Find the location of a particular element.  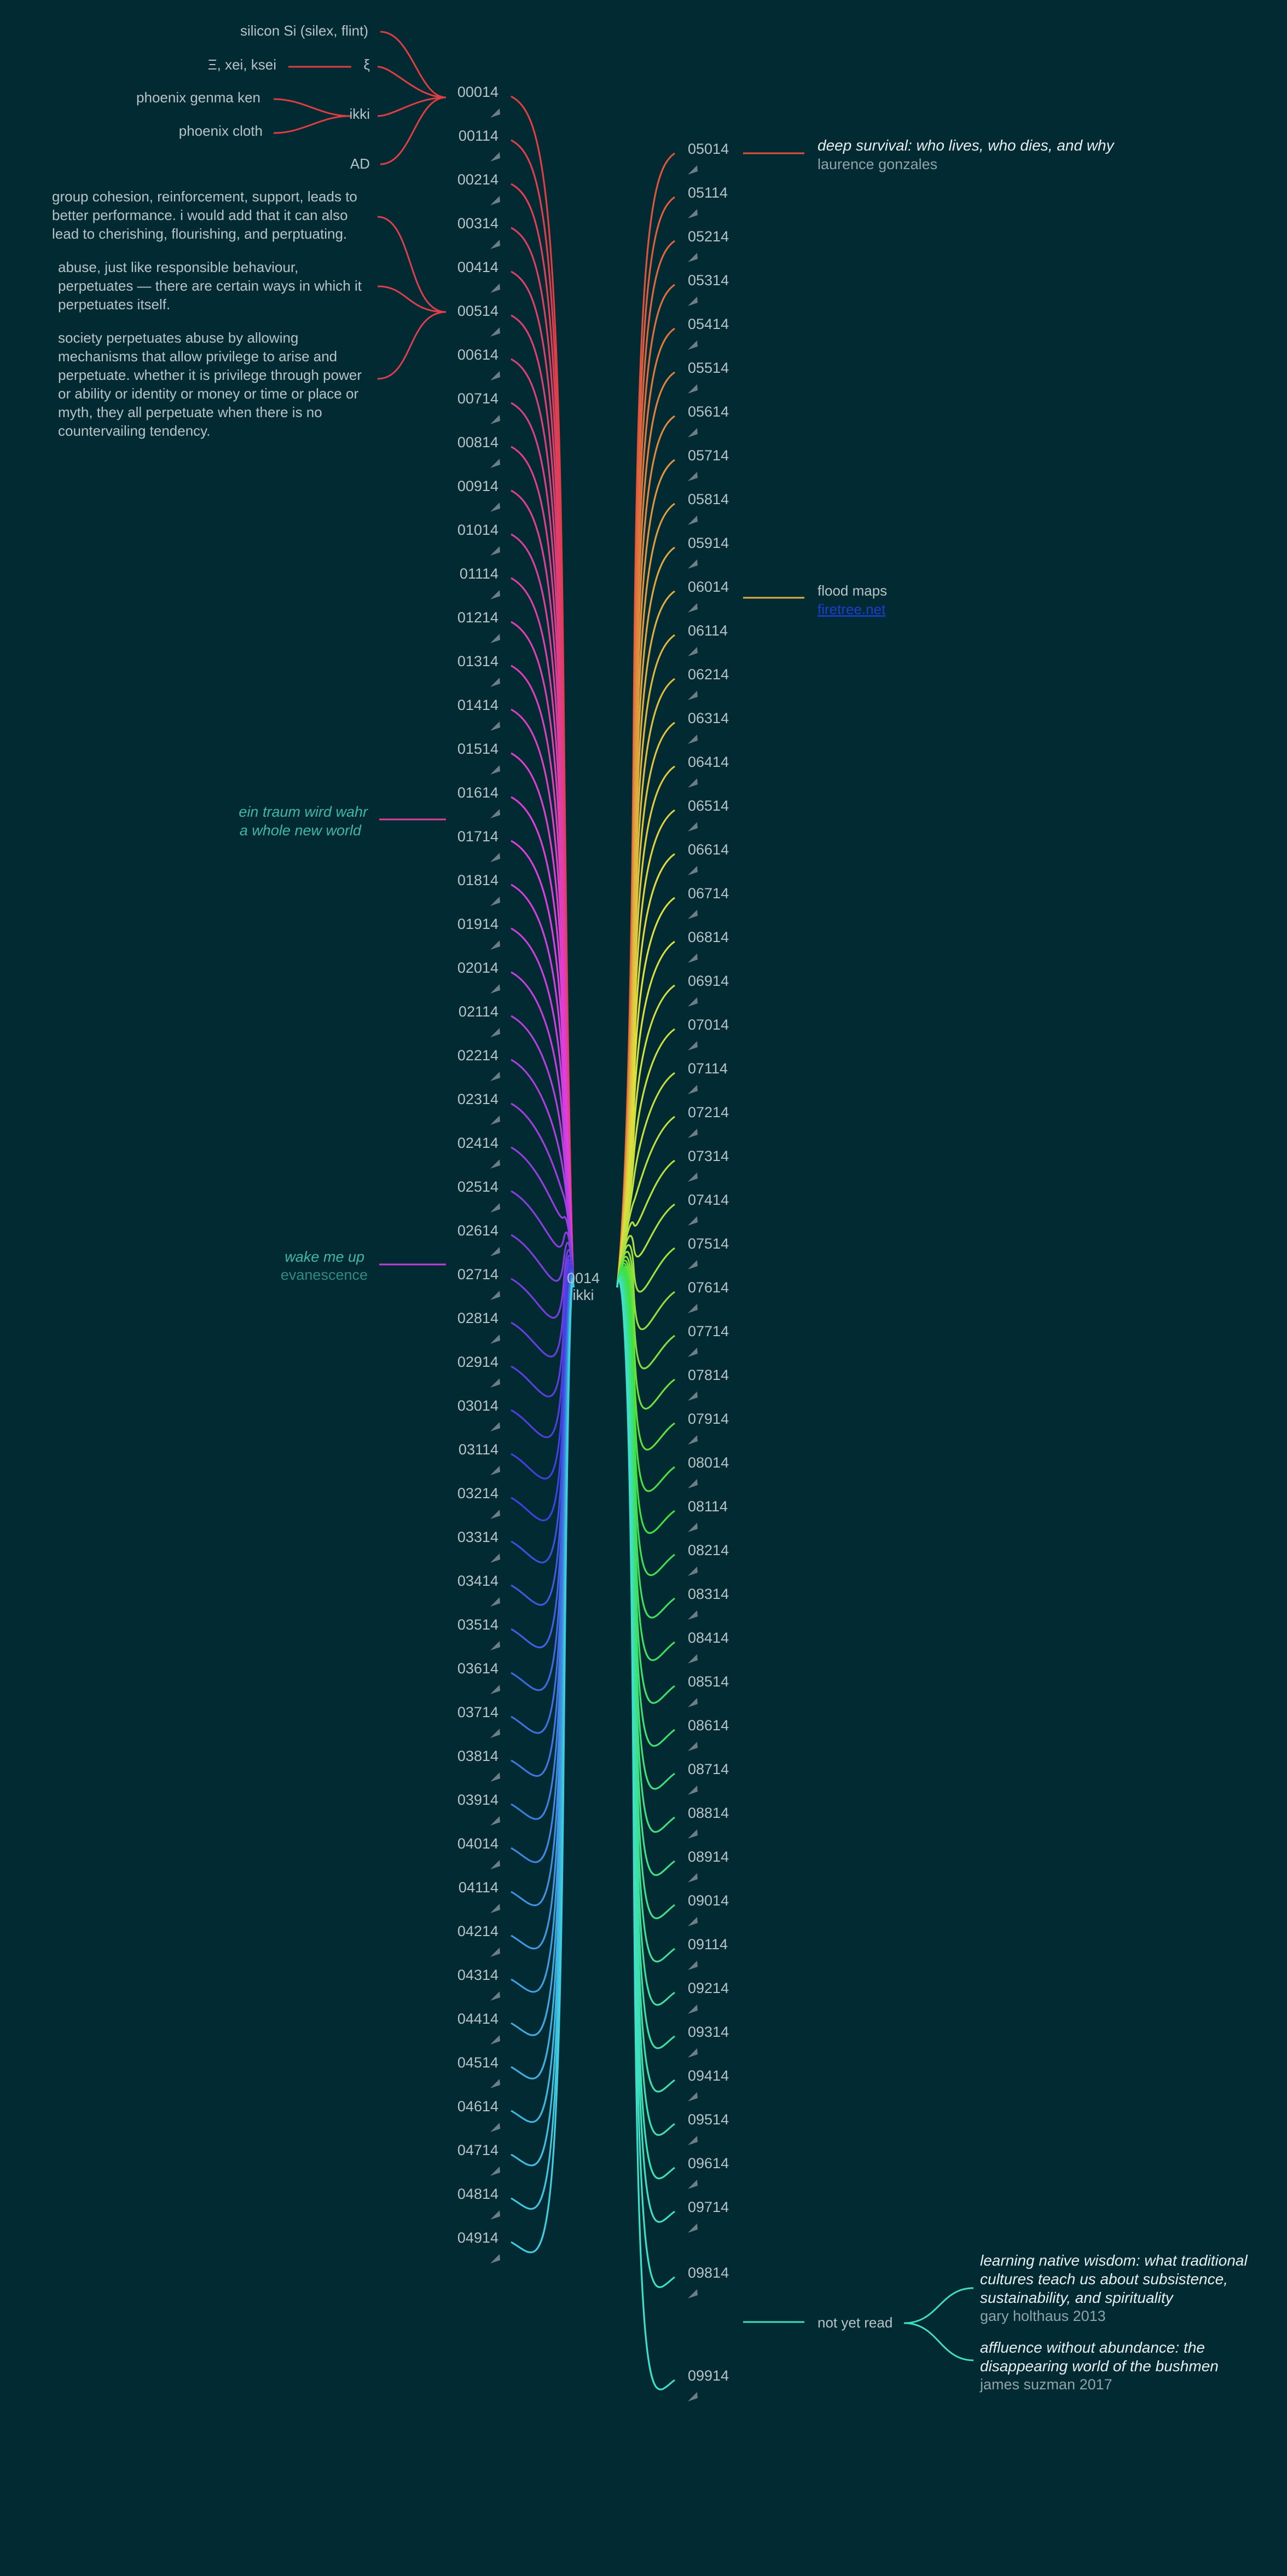

node-08014: 08014 is located at coordinates (708, 1463).